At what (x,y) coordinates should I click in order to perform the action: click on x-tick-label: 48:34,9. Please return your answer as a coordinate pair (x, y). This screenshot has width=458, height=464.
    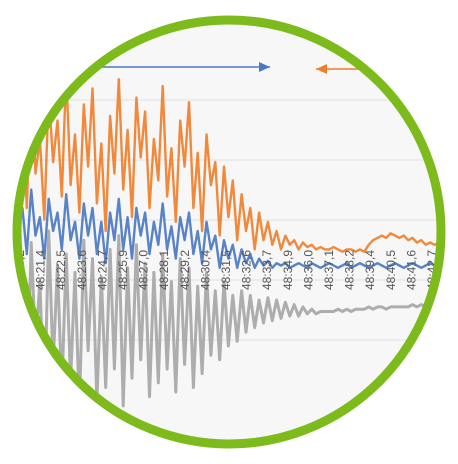
    Looking at the image, I should click on (288, 270).